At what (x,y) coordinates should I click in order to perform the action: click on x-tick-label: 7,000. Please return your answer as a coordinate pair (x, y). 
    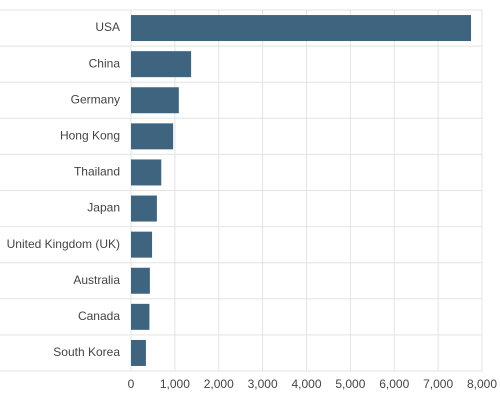
    Looking at the image, I should click on (438, 384).